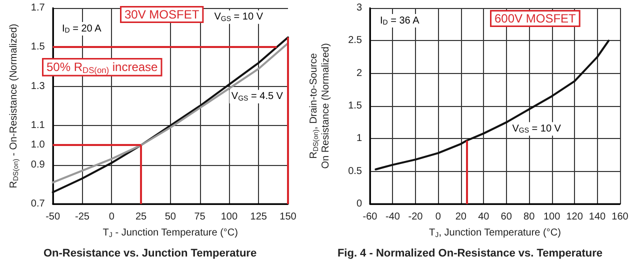 The width and height of the screenshot is (640, 266). What do you see at coordinates (484, 217) in the screenshot?
I see `x-tick-label: 40` at bounding box center [484, 217].